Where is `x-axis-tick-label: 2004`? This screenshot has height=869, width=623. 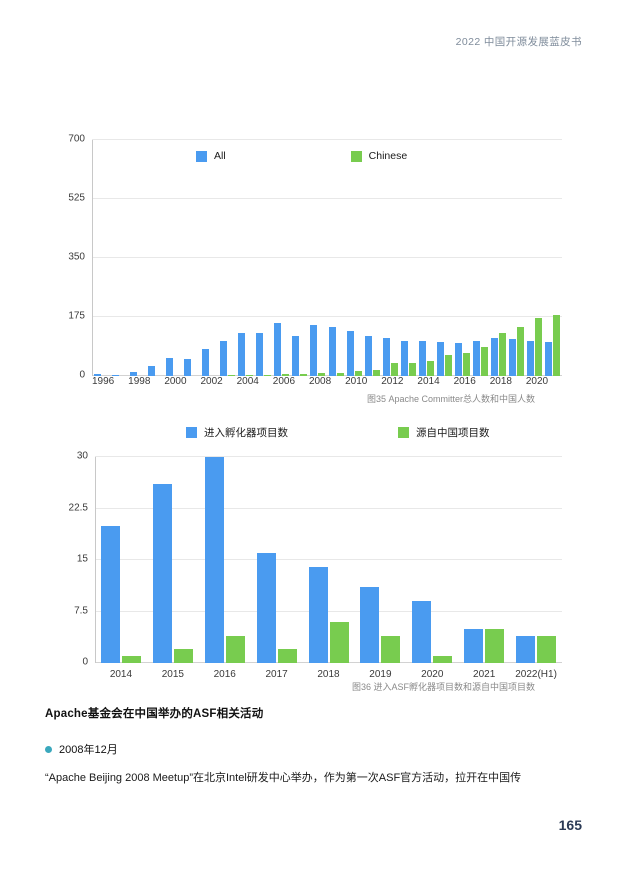
x-axis-tick-label: 2004 is located at coordinates (247, 381).